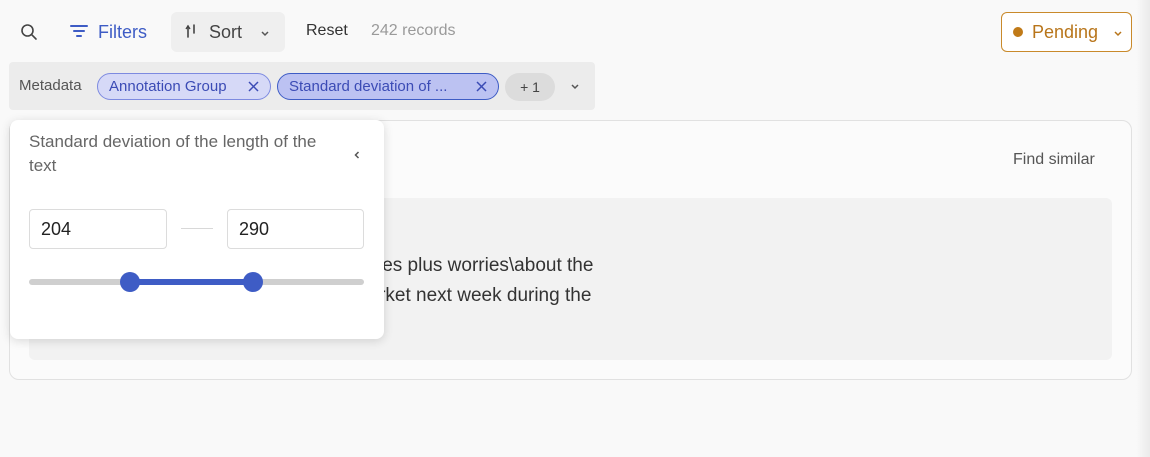 This screenshot has width=1150, height=457. I want to click on status-dot, so click(1018, 32).